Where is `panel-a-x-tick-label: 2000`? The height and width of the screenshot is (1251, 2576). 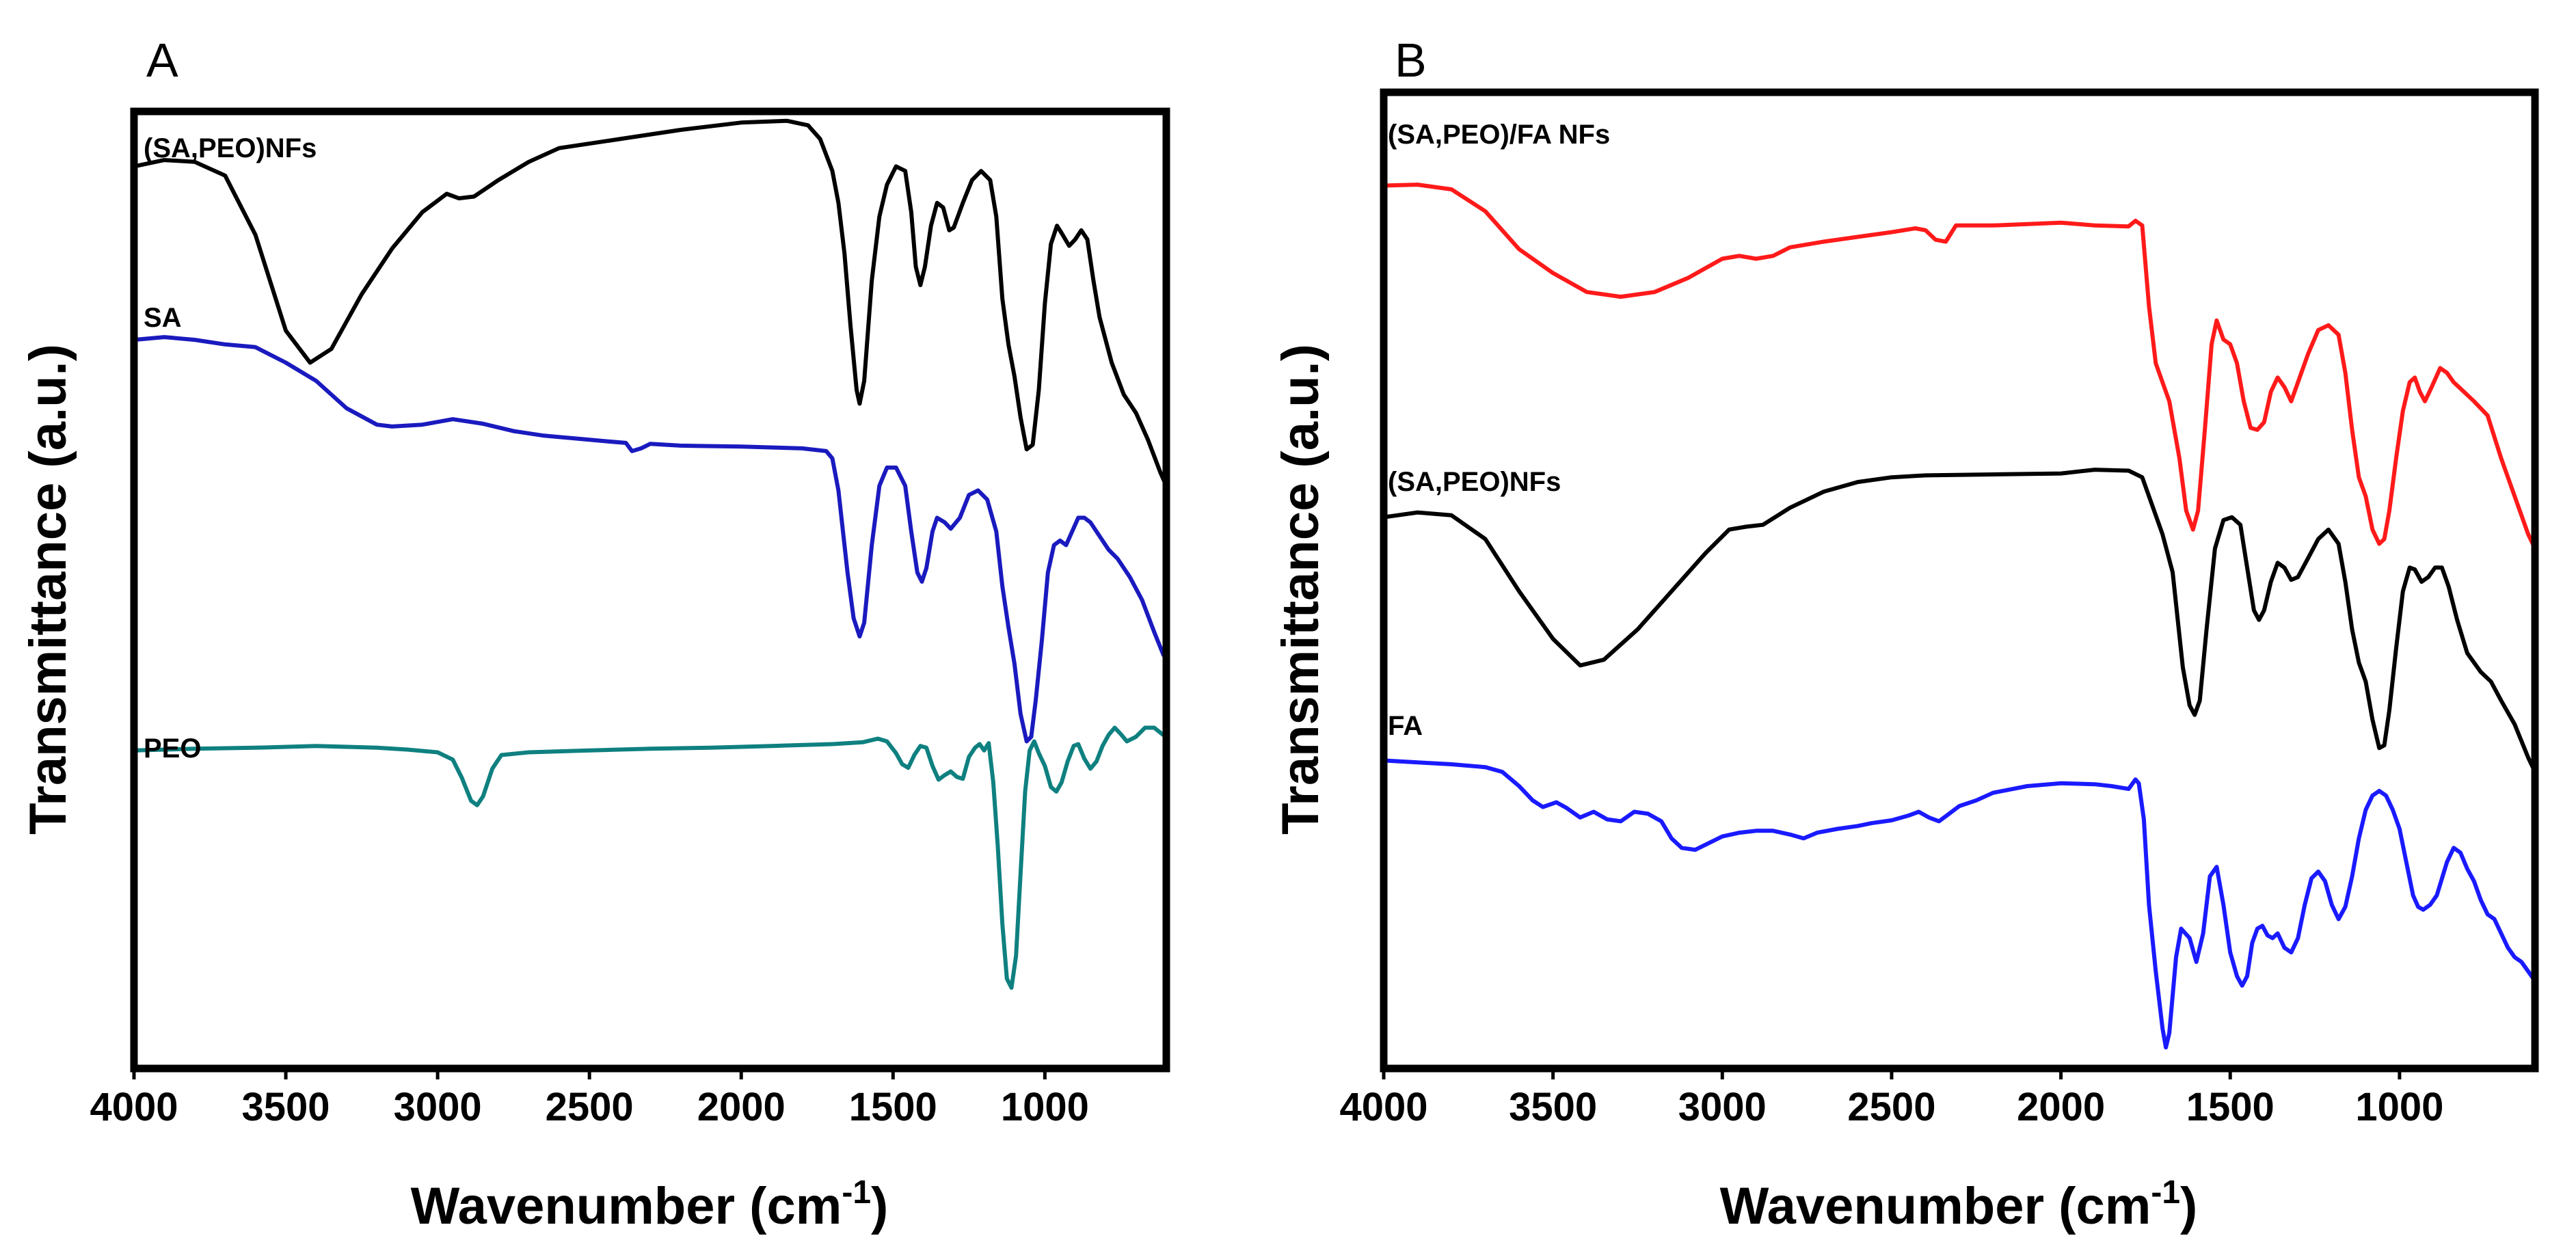
panel-a-x-tick-label: 2000 is located at coordinates (741, 1107).